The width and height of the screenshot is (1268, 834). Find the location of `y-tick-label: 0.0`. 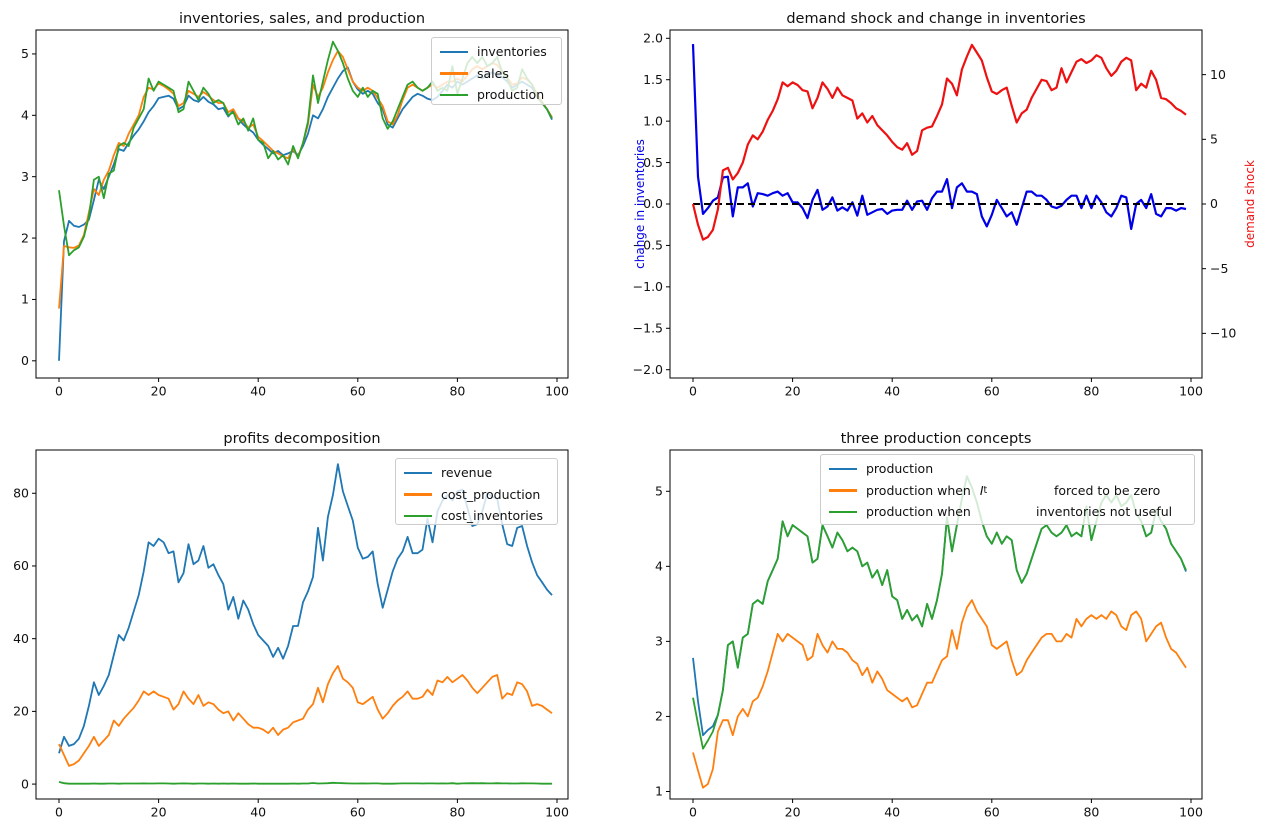

y-tick-label: 0.0 is located at coordinates (653, 203).